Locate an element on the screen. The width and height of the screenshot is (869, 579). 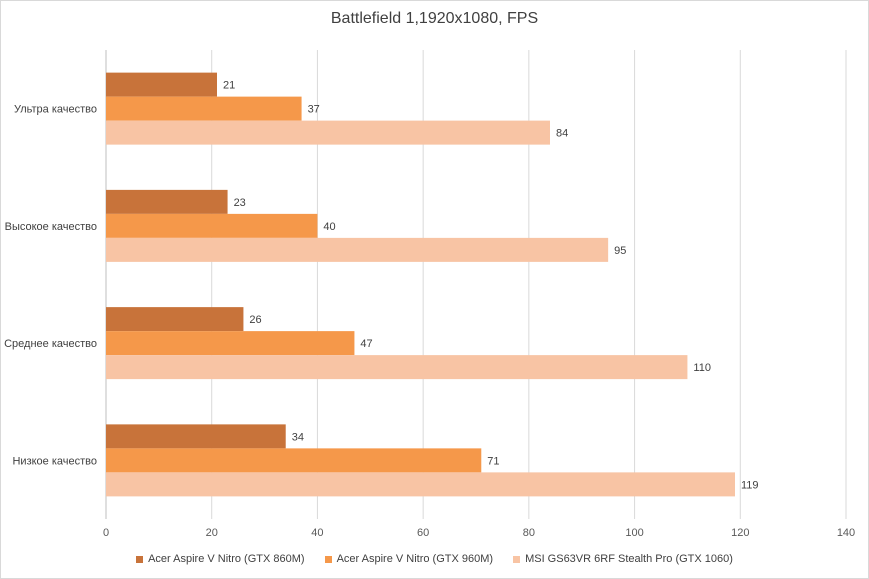
category-label: Среднее качество is located at coordinates (50, 344).